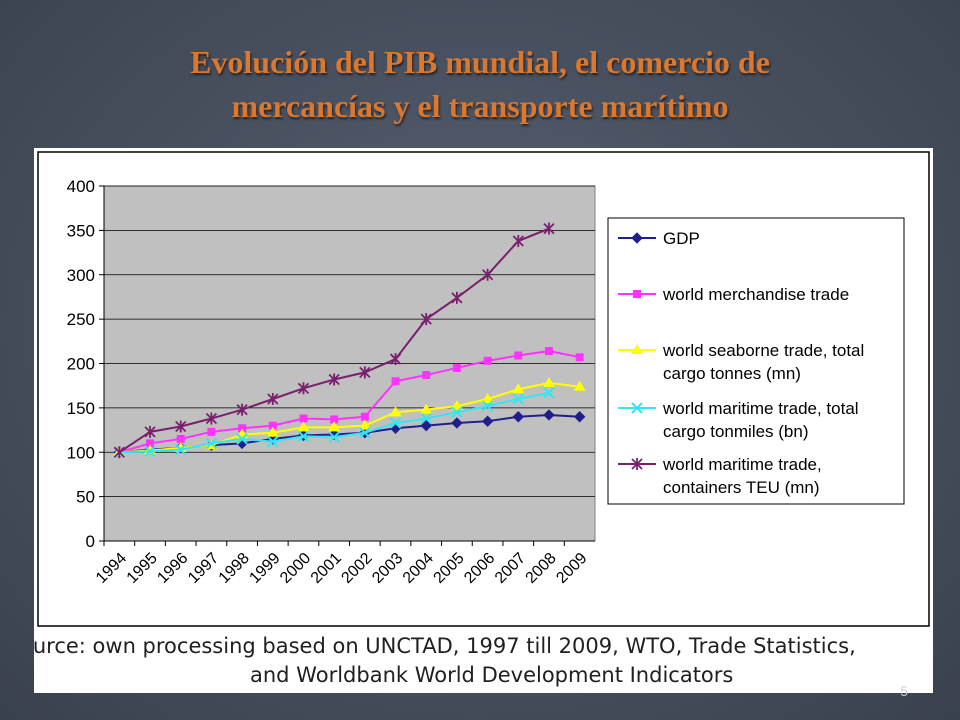  I want to click on x-tick-label: 2003, so click(387, 568).